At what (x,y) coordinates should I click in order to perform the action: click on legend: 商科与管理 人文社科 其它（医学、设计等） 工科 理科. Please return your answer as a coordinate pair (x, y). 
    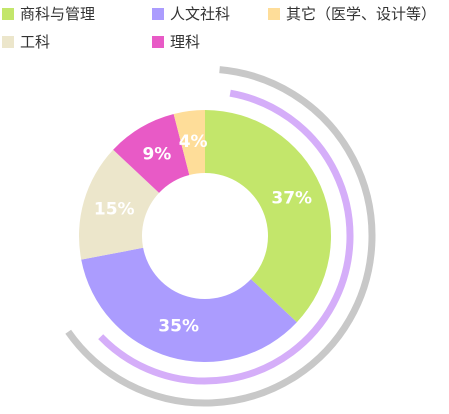
    Looking at the image, I should click on (224, 28).